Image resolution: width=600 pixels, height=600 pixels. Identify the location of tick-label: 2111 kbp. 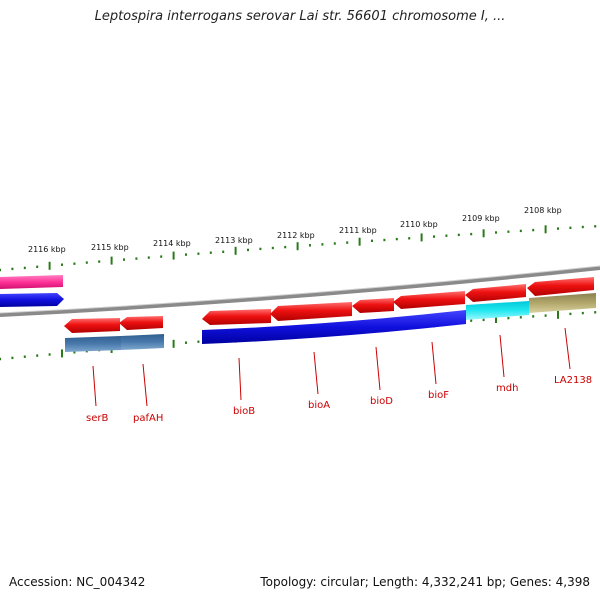
(358, 230).